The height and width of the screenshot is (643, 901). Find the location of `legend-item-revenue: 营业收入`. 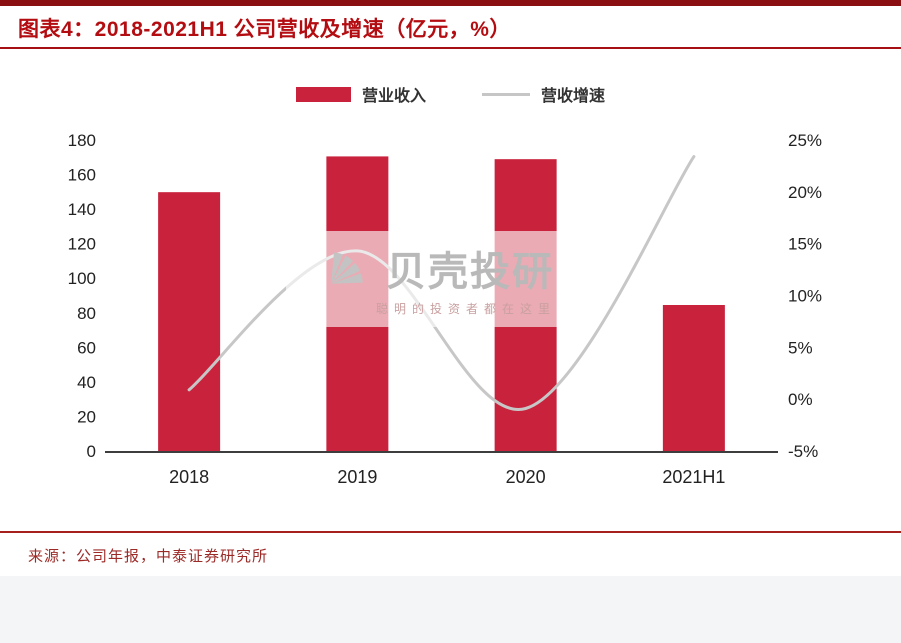

legend-item-revenue: 营业收入 is located at coordinates (360, 94).